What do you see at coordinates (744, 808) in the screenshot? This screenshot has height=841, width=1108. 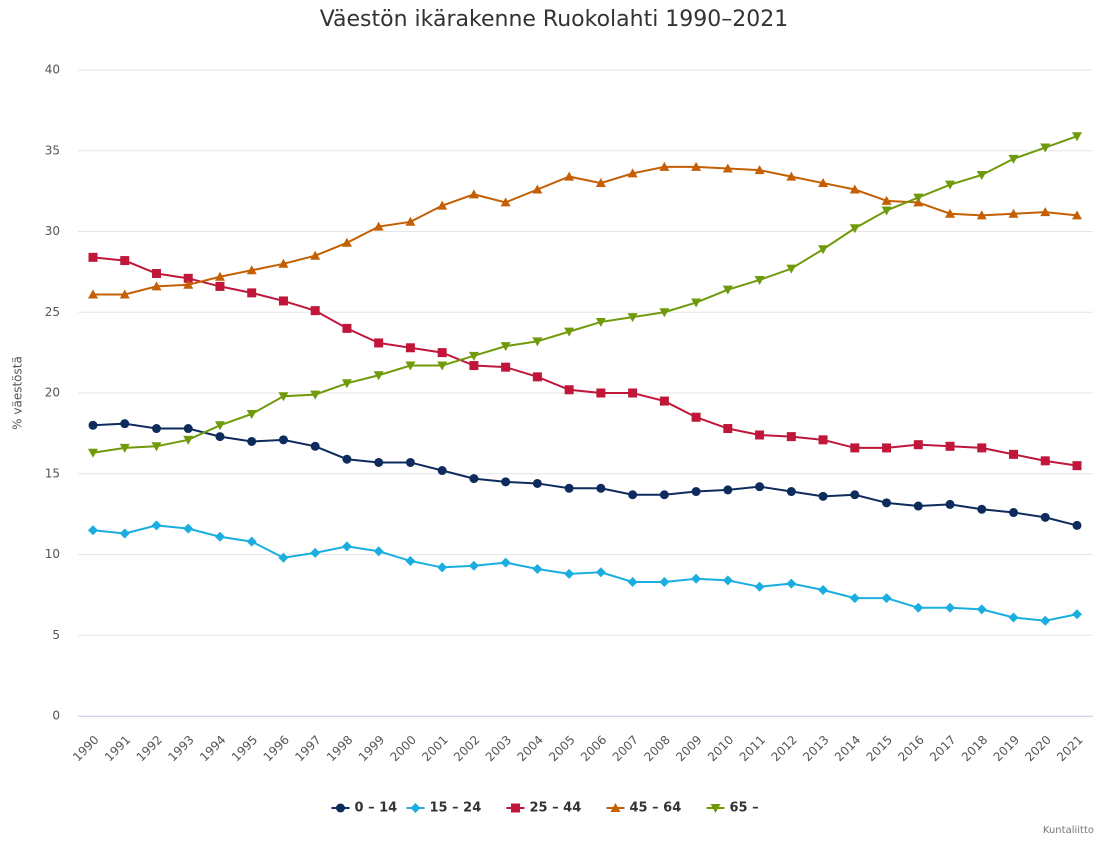 I see `legend-label: 65 –` at bounding box center [744, 808].